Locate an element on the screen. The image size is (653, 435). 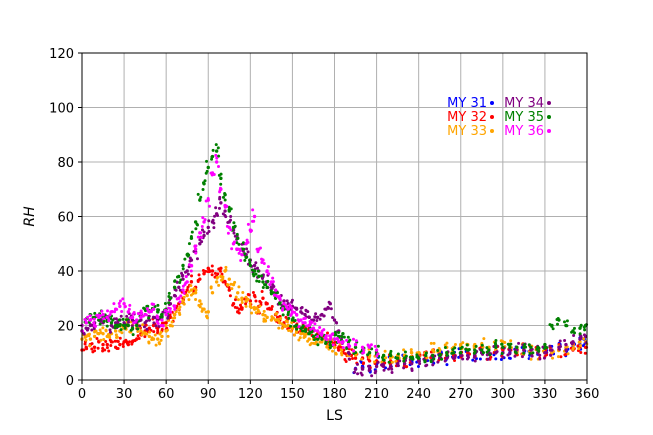
y-tick-label: 80 is located at coordinates (65, 163).